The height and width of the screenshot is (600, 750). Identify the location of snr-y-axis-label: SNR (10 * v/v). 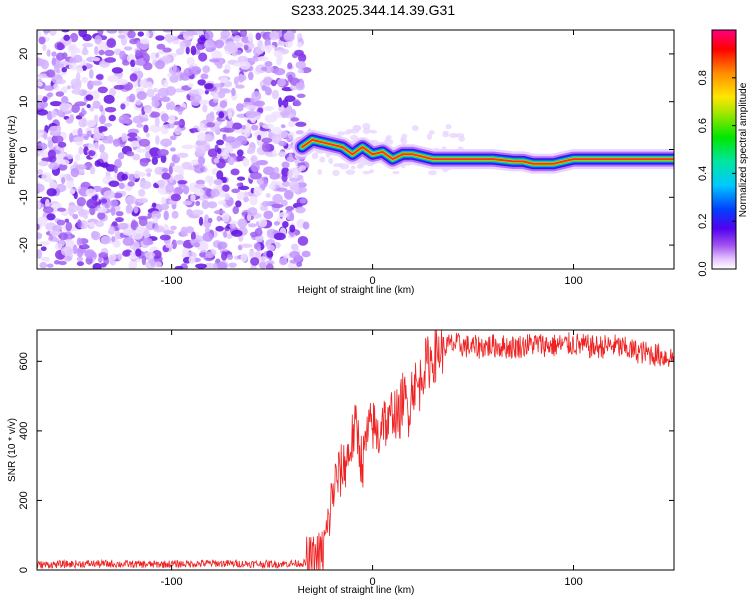
(12, 450).